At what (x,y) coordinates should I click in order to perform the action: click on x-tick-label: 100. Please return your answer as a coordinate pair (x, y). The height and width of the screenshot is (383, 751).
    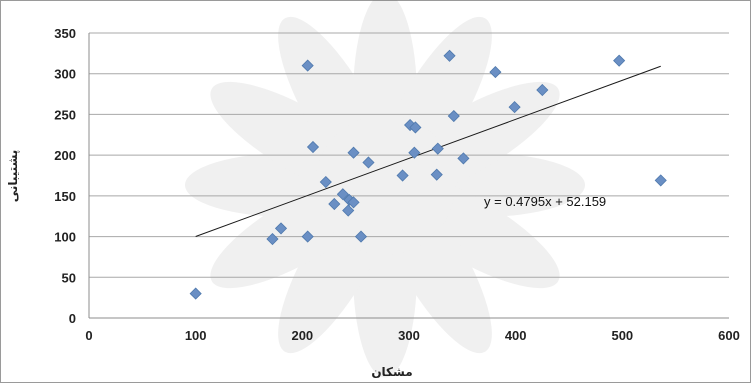
    Looking at the image, I should click on (196, 335).